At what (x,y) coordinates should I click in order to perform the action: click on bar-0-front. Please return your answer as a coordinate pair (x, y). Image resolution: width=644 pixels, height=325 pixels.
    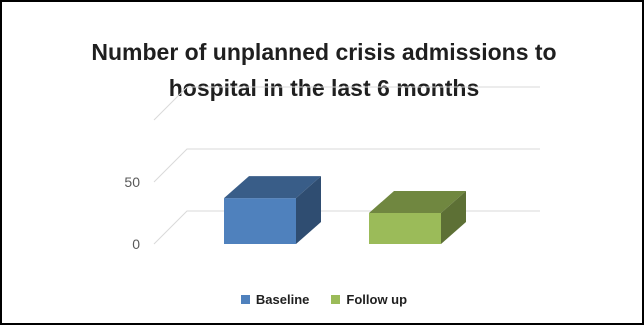
    Looking at the image, I should click on (260, 221).